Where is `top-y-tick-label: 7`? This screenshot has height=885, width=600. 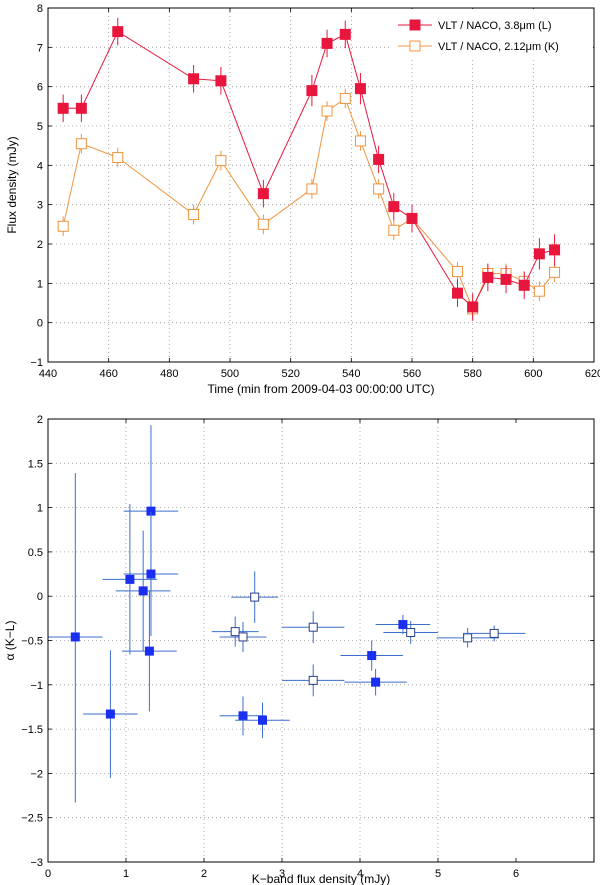
top-y-tick-label: 7 is located at coordinates (40, 48).